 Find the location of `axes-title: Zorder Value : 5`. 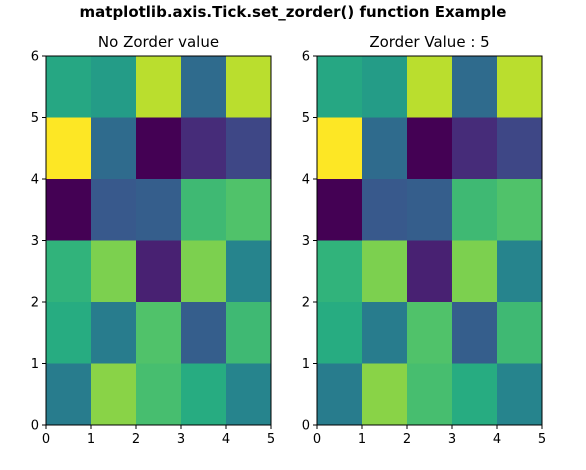

axes-title: Zorder Value : 5 is located at coordinates (429, 42).